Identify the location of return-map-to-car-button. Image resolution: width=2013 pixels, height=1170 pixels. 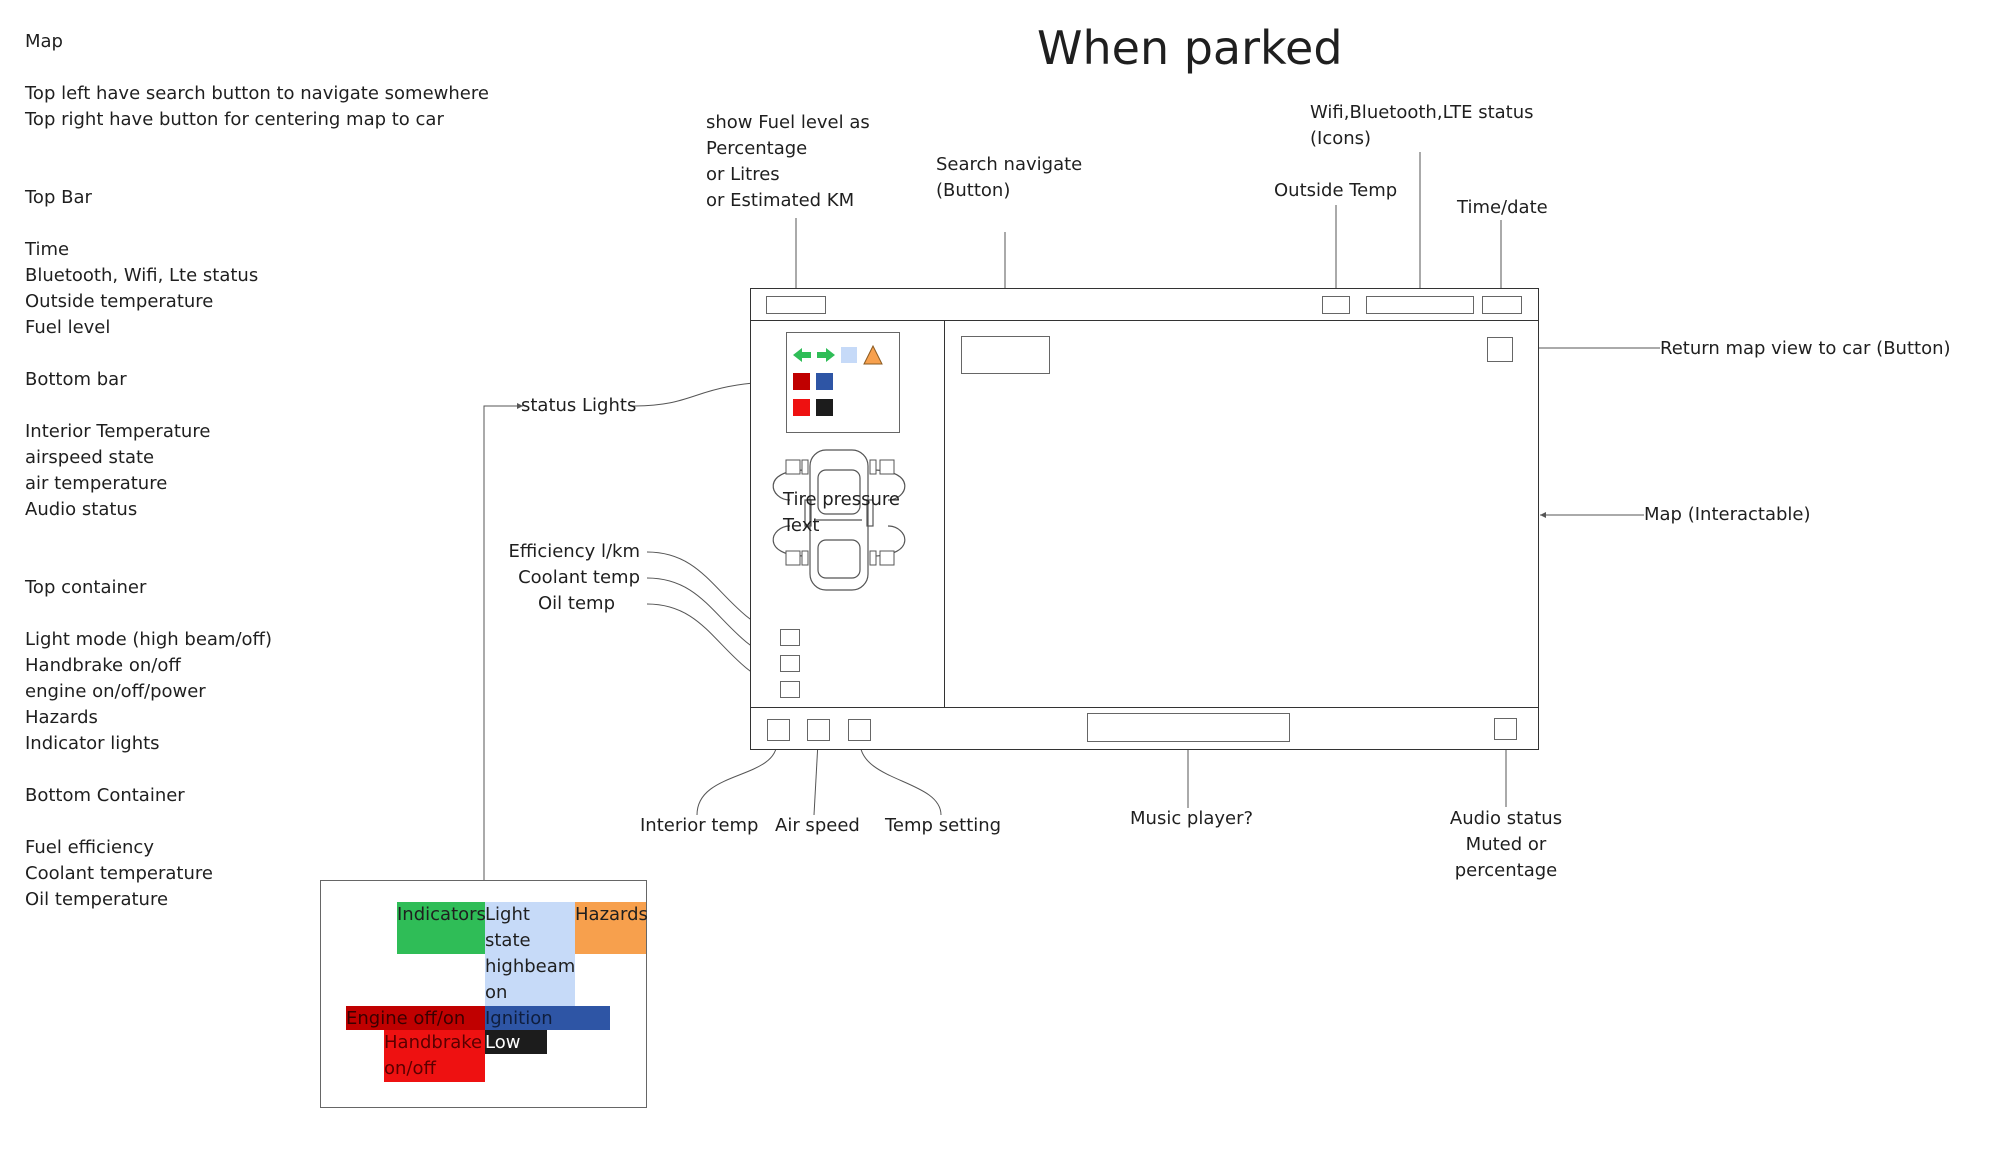
(1500, 349).